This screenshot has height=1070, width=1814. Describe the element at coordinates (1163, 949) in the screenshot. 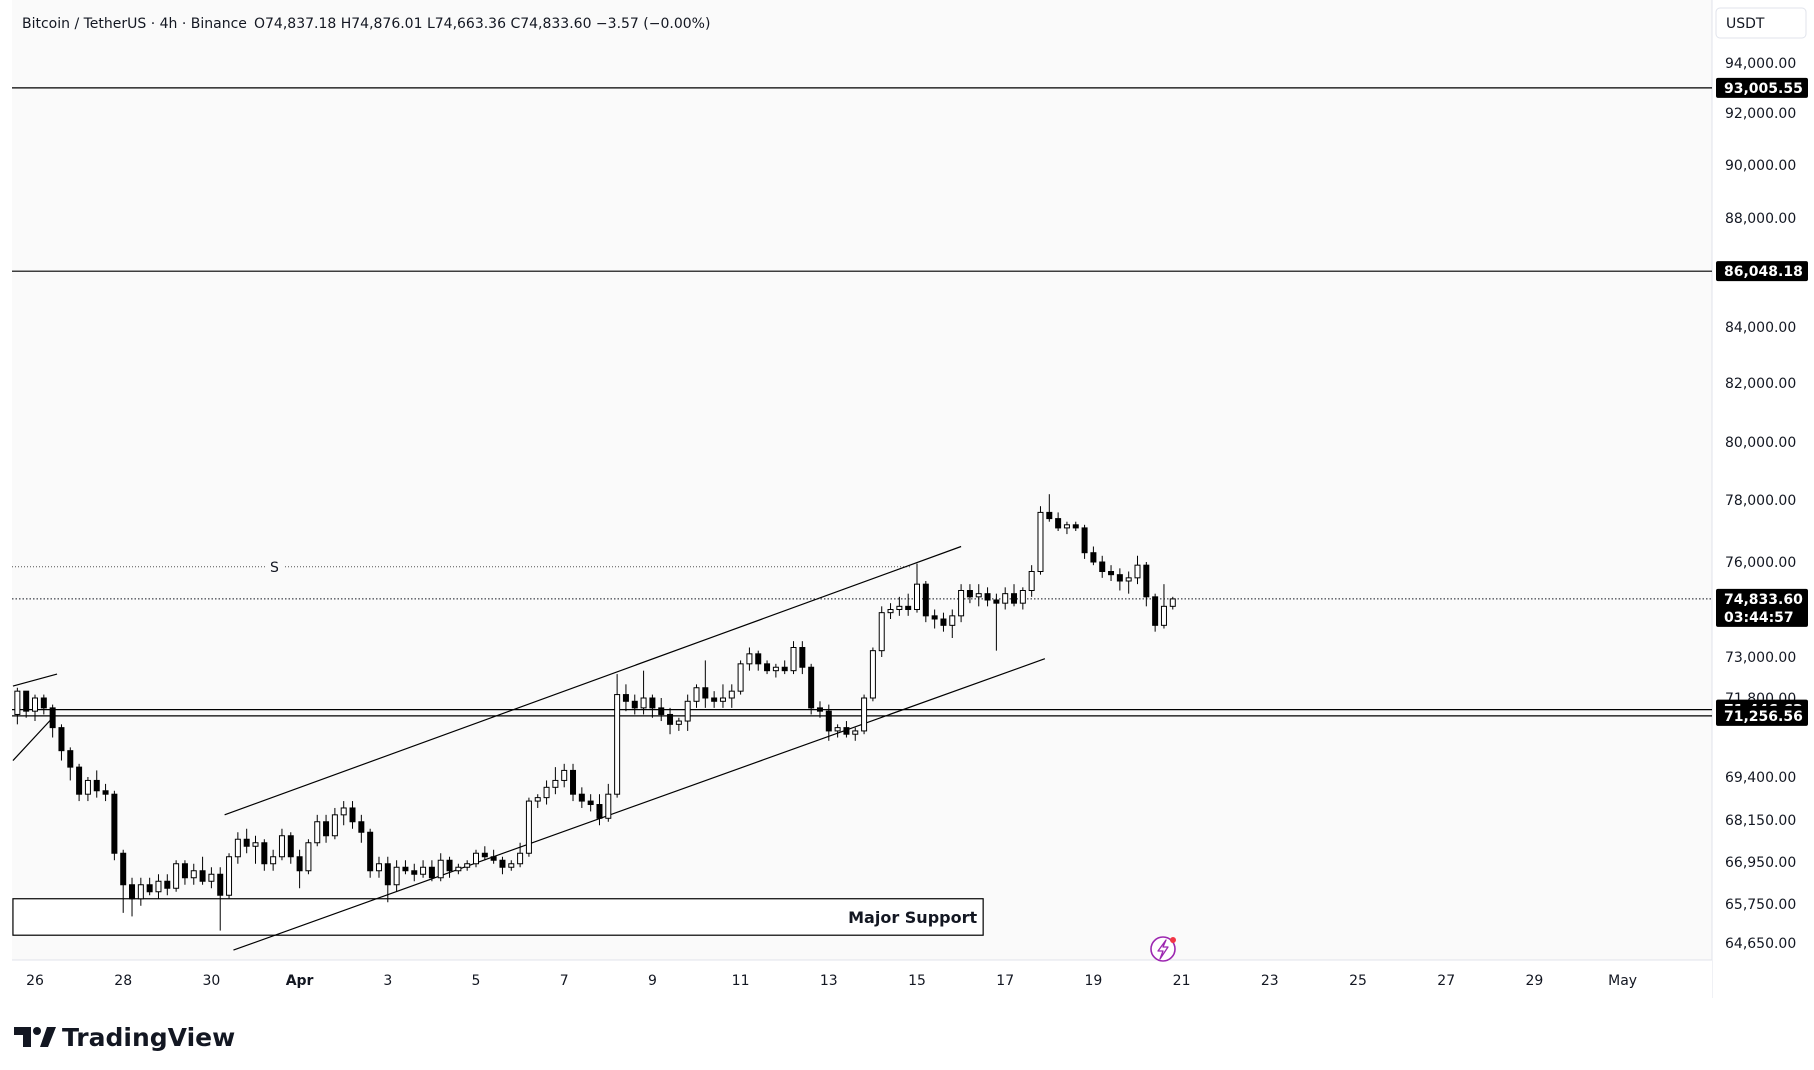

I see `lightning-icon` at that location.